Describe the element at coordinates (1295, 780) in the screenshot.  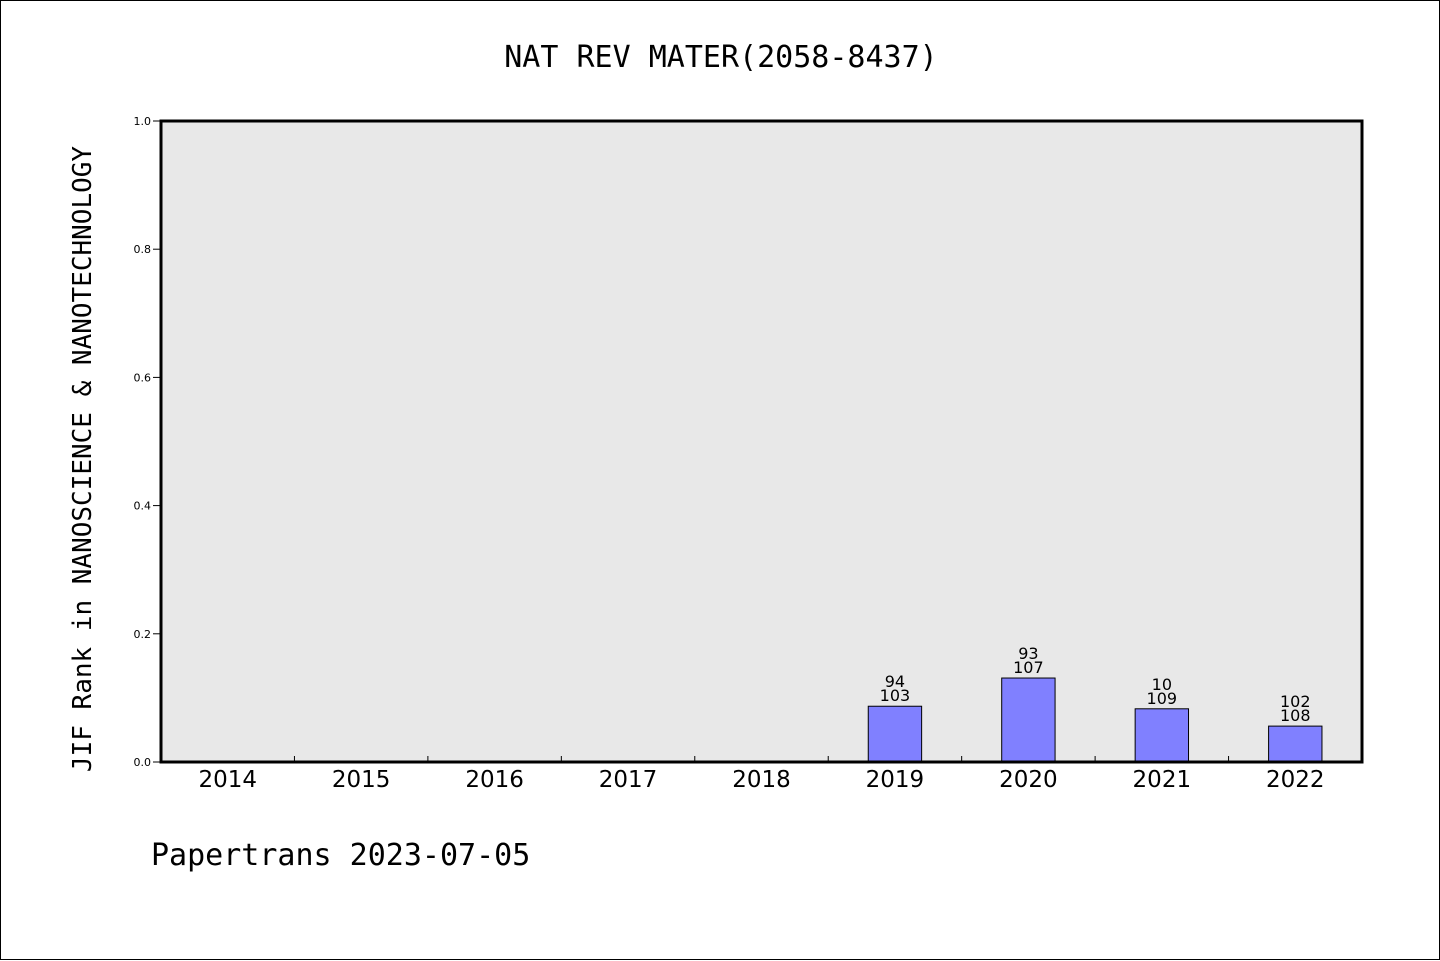
I see `x-tick-label: 2022` at that location.